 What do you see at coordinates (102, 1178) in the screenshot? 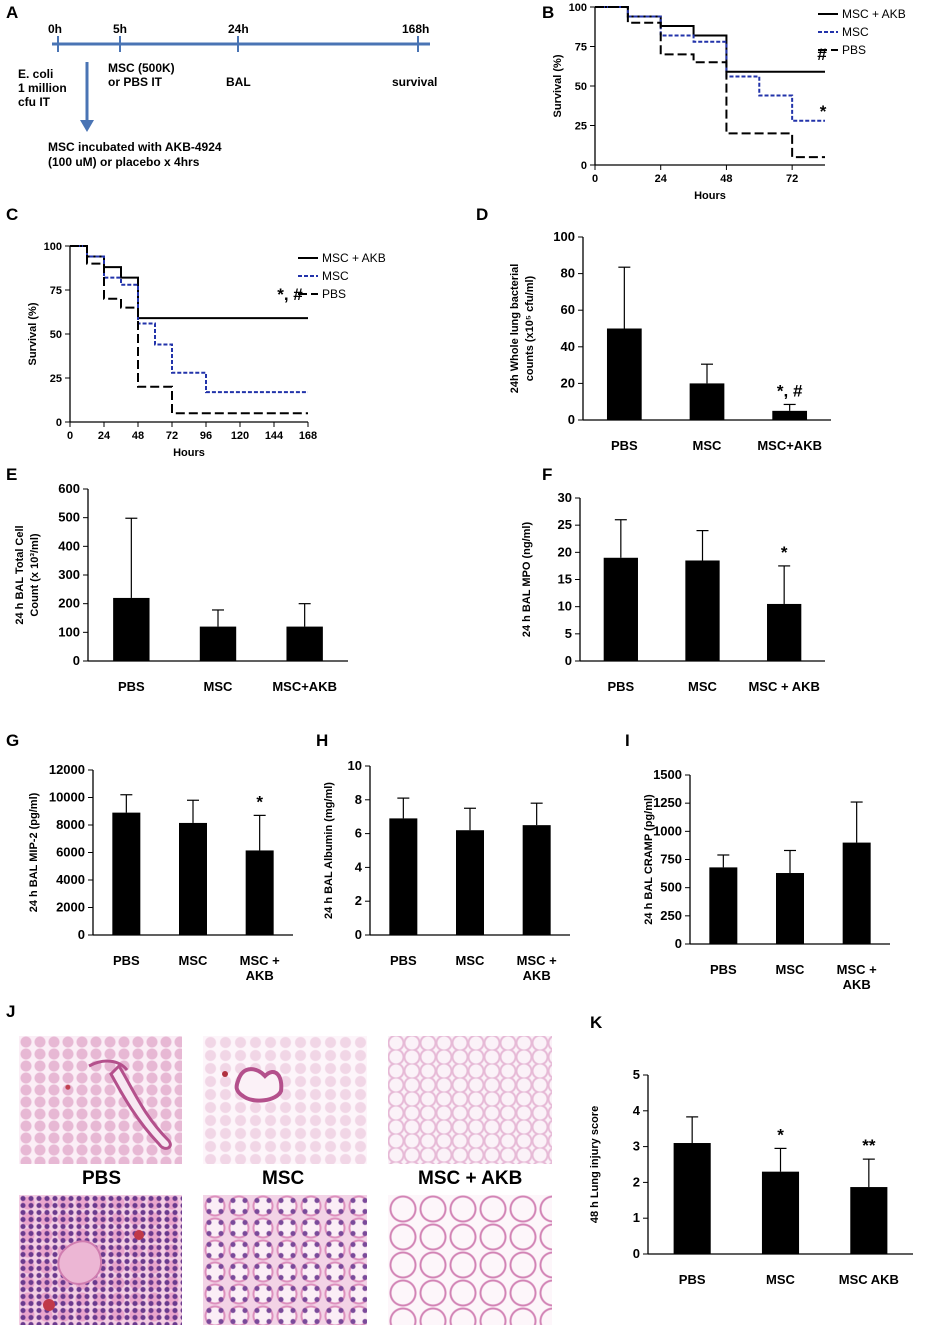
I see `histology-label-pbs: PBS` at bounding box center [102, 1178].